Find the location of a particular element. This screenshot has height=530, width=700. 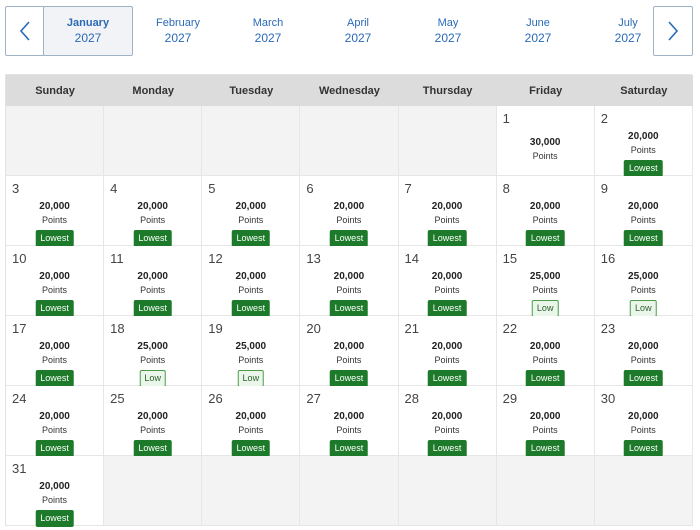

day-number: 24 is located at coordinates (19, 398).